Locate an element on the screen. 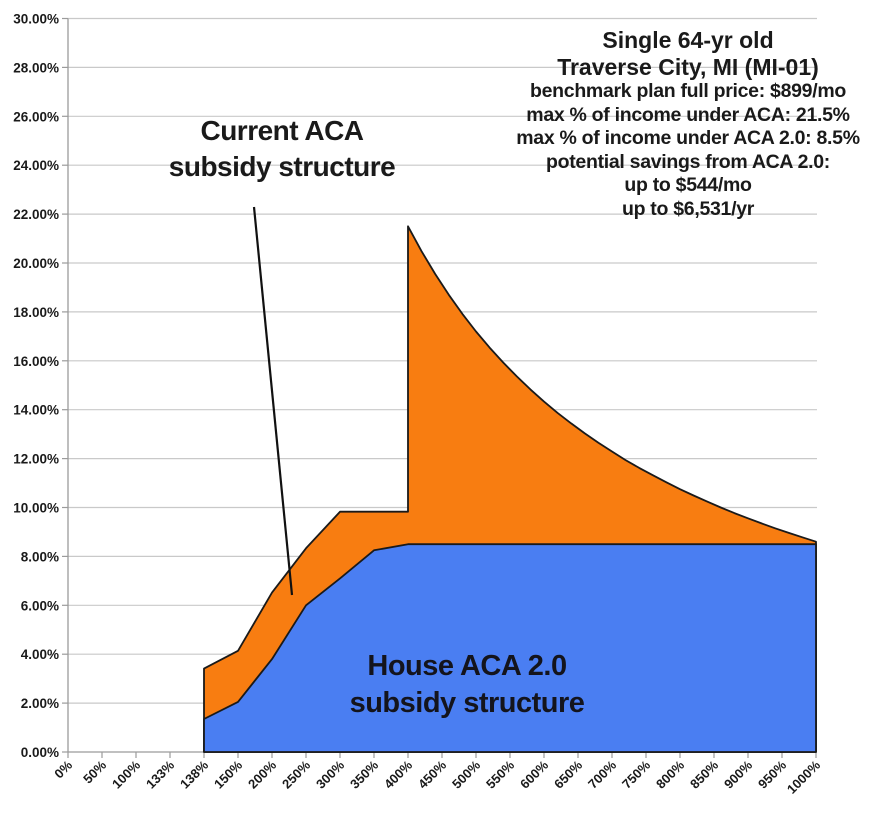  x-tick-label: 250% is located at coordinates (296, 774).